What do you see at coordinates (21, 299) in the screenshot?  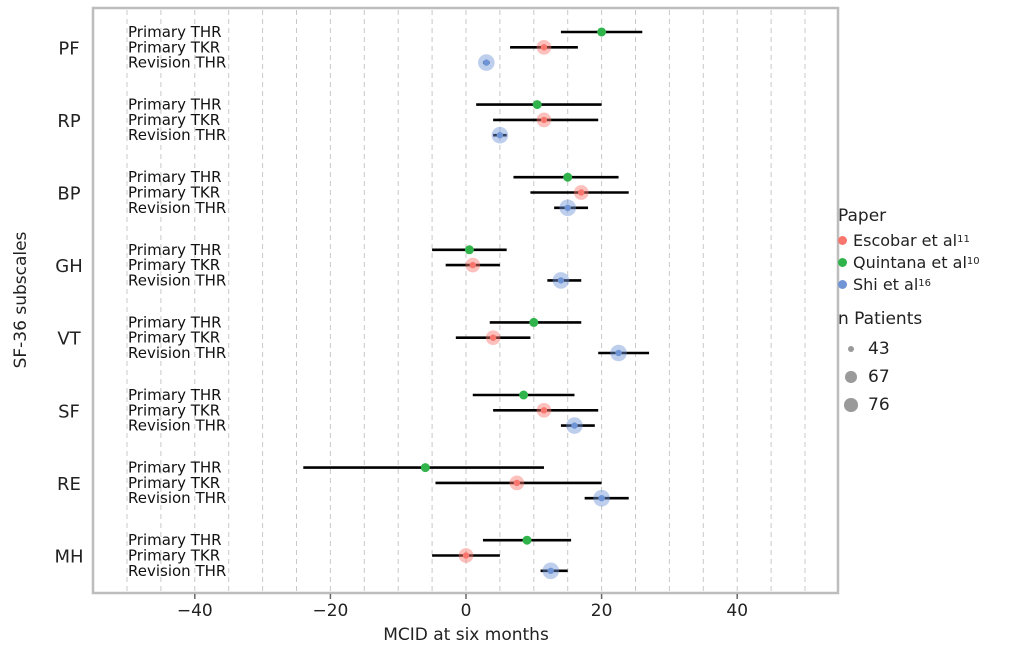 I see `y-axis-title: SF-36 subscales` at bounding box center [21, 299].